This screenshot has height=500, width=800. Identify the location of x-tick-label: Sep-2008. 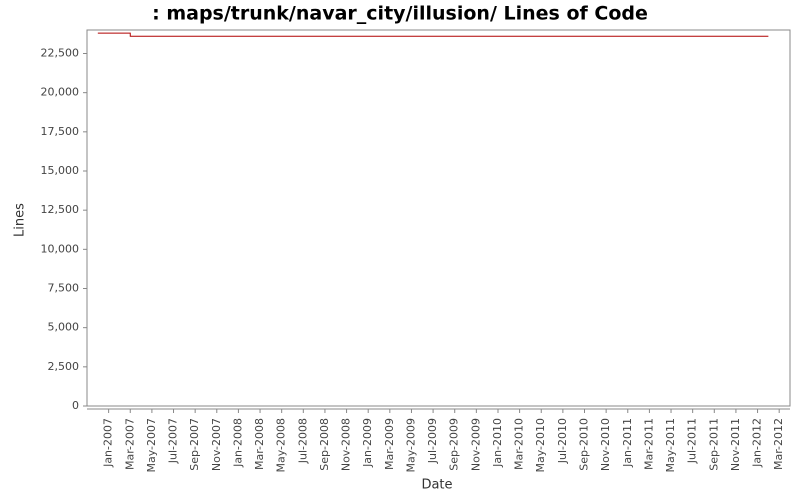
(324, 444).